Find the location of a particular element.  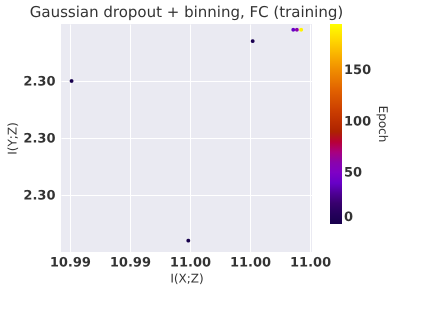

y-axis-title: I(Y;Z) is located at coordinates (12, 138).